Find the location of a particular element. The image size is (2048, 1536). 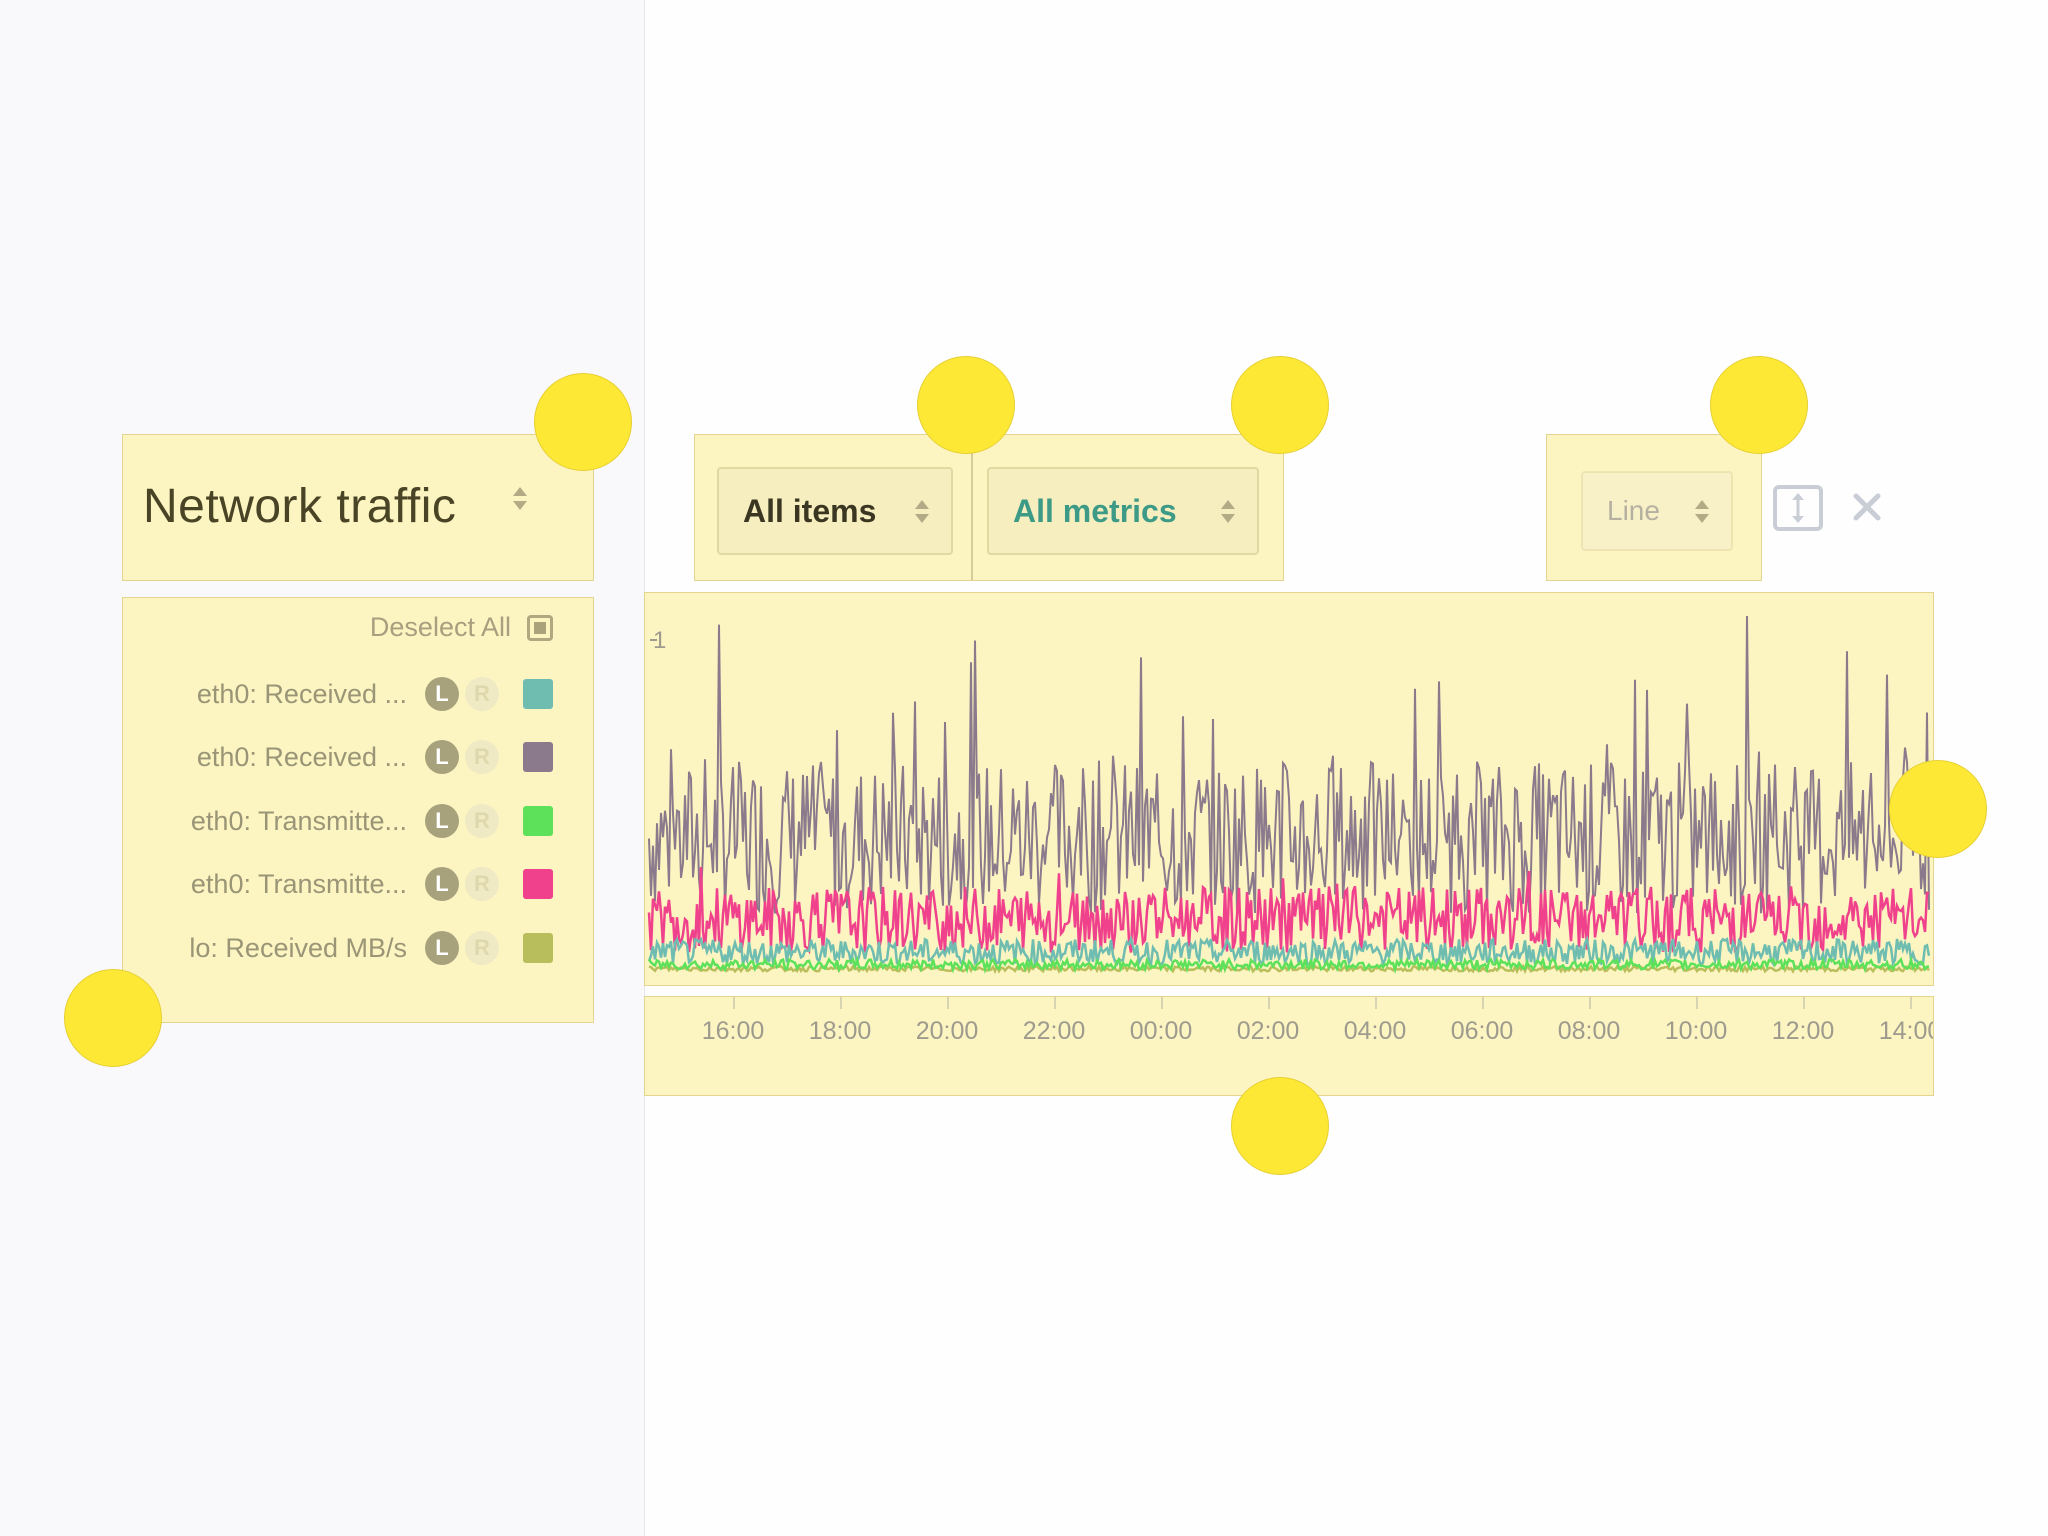

resize-vertical-icon is located at coordinates (1798, 508).